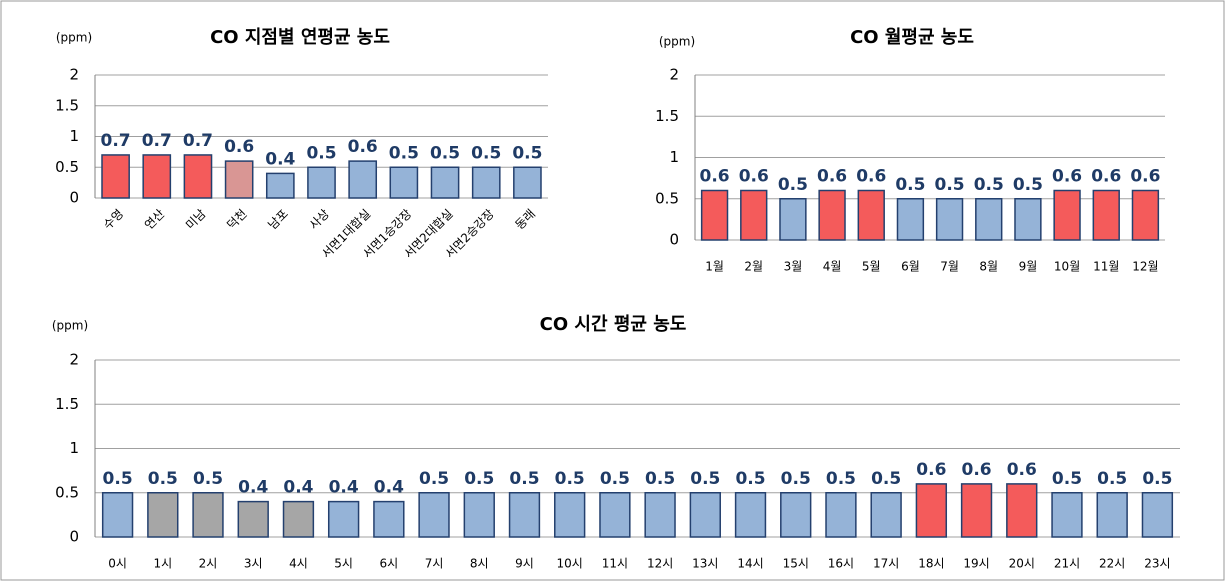 The image size is (1225, 581). Describe the element at coordinates (931, 564) in the screenshot. I see `x-tick-label: 18시` at that location.